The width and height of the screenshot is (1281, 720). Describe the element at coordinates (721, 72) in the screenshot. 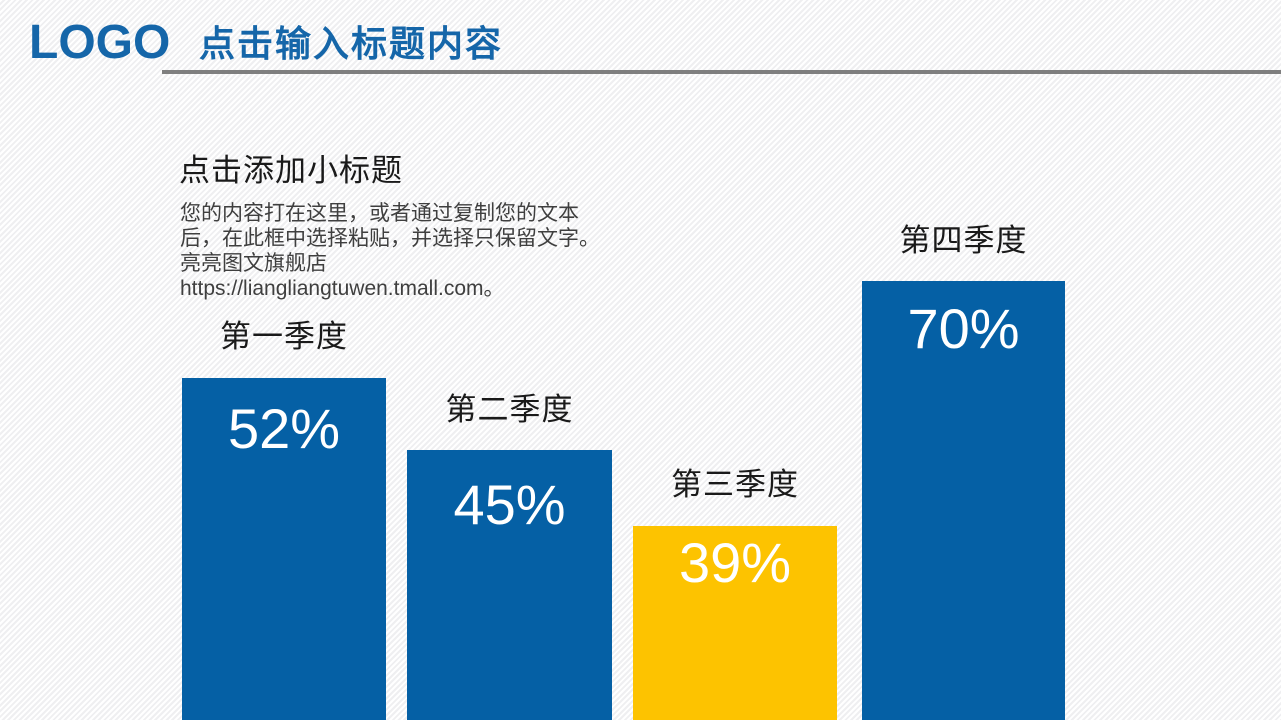

I see `header-divider` at that location.